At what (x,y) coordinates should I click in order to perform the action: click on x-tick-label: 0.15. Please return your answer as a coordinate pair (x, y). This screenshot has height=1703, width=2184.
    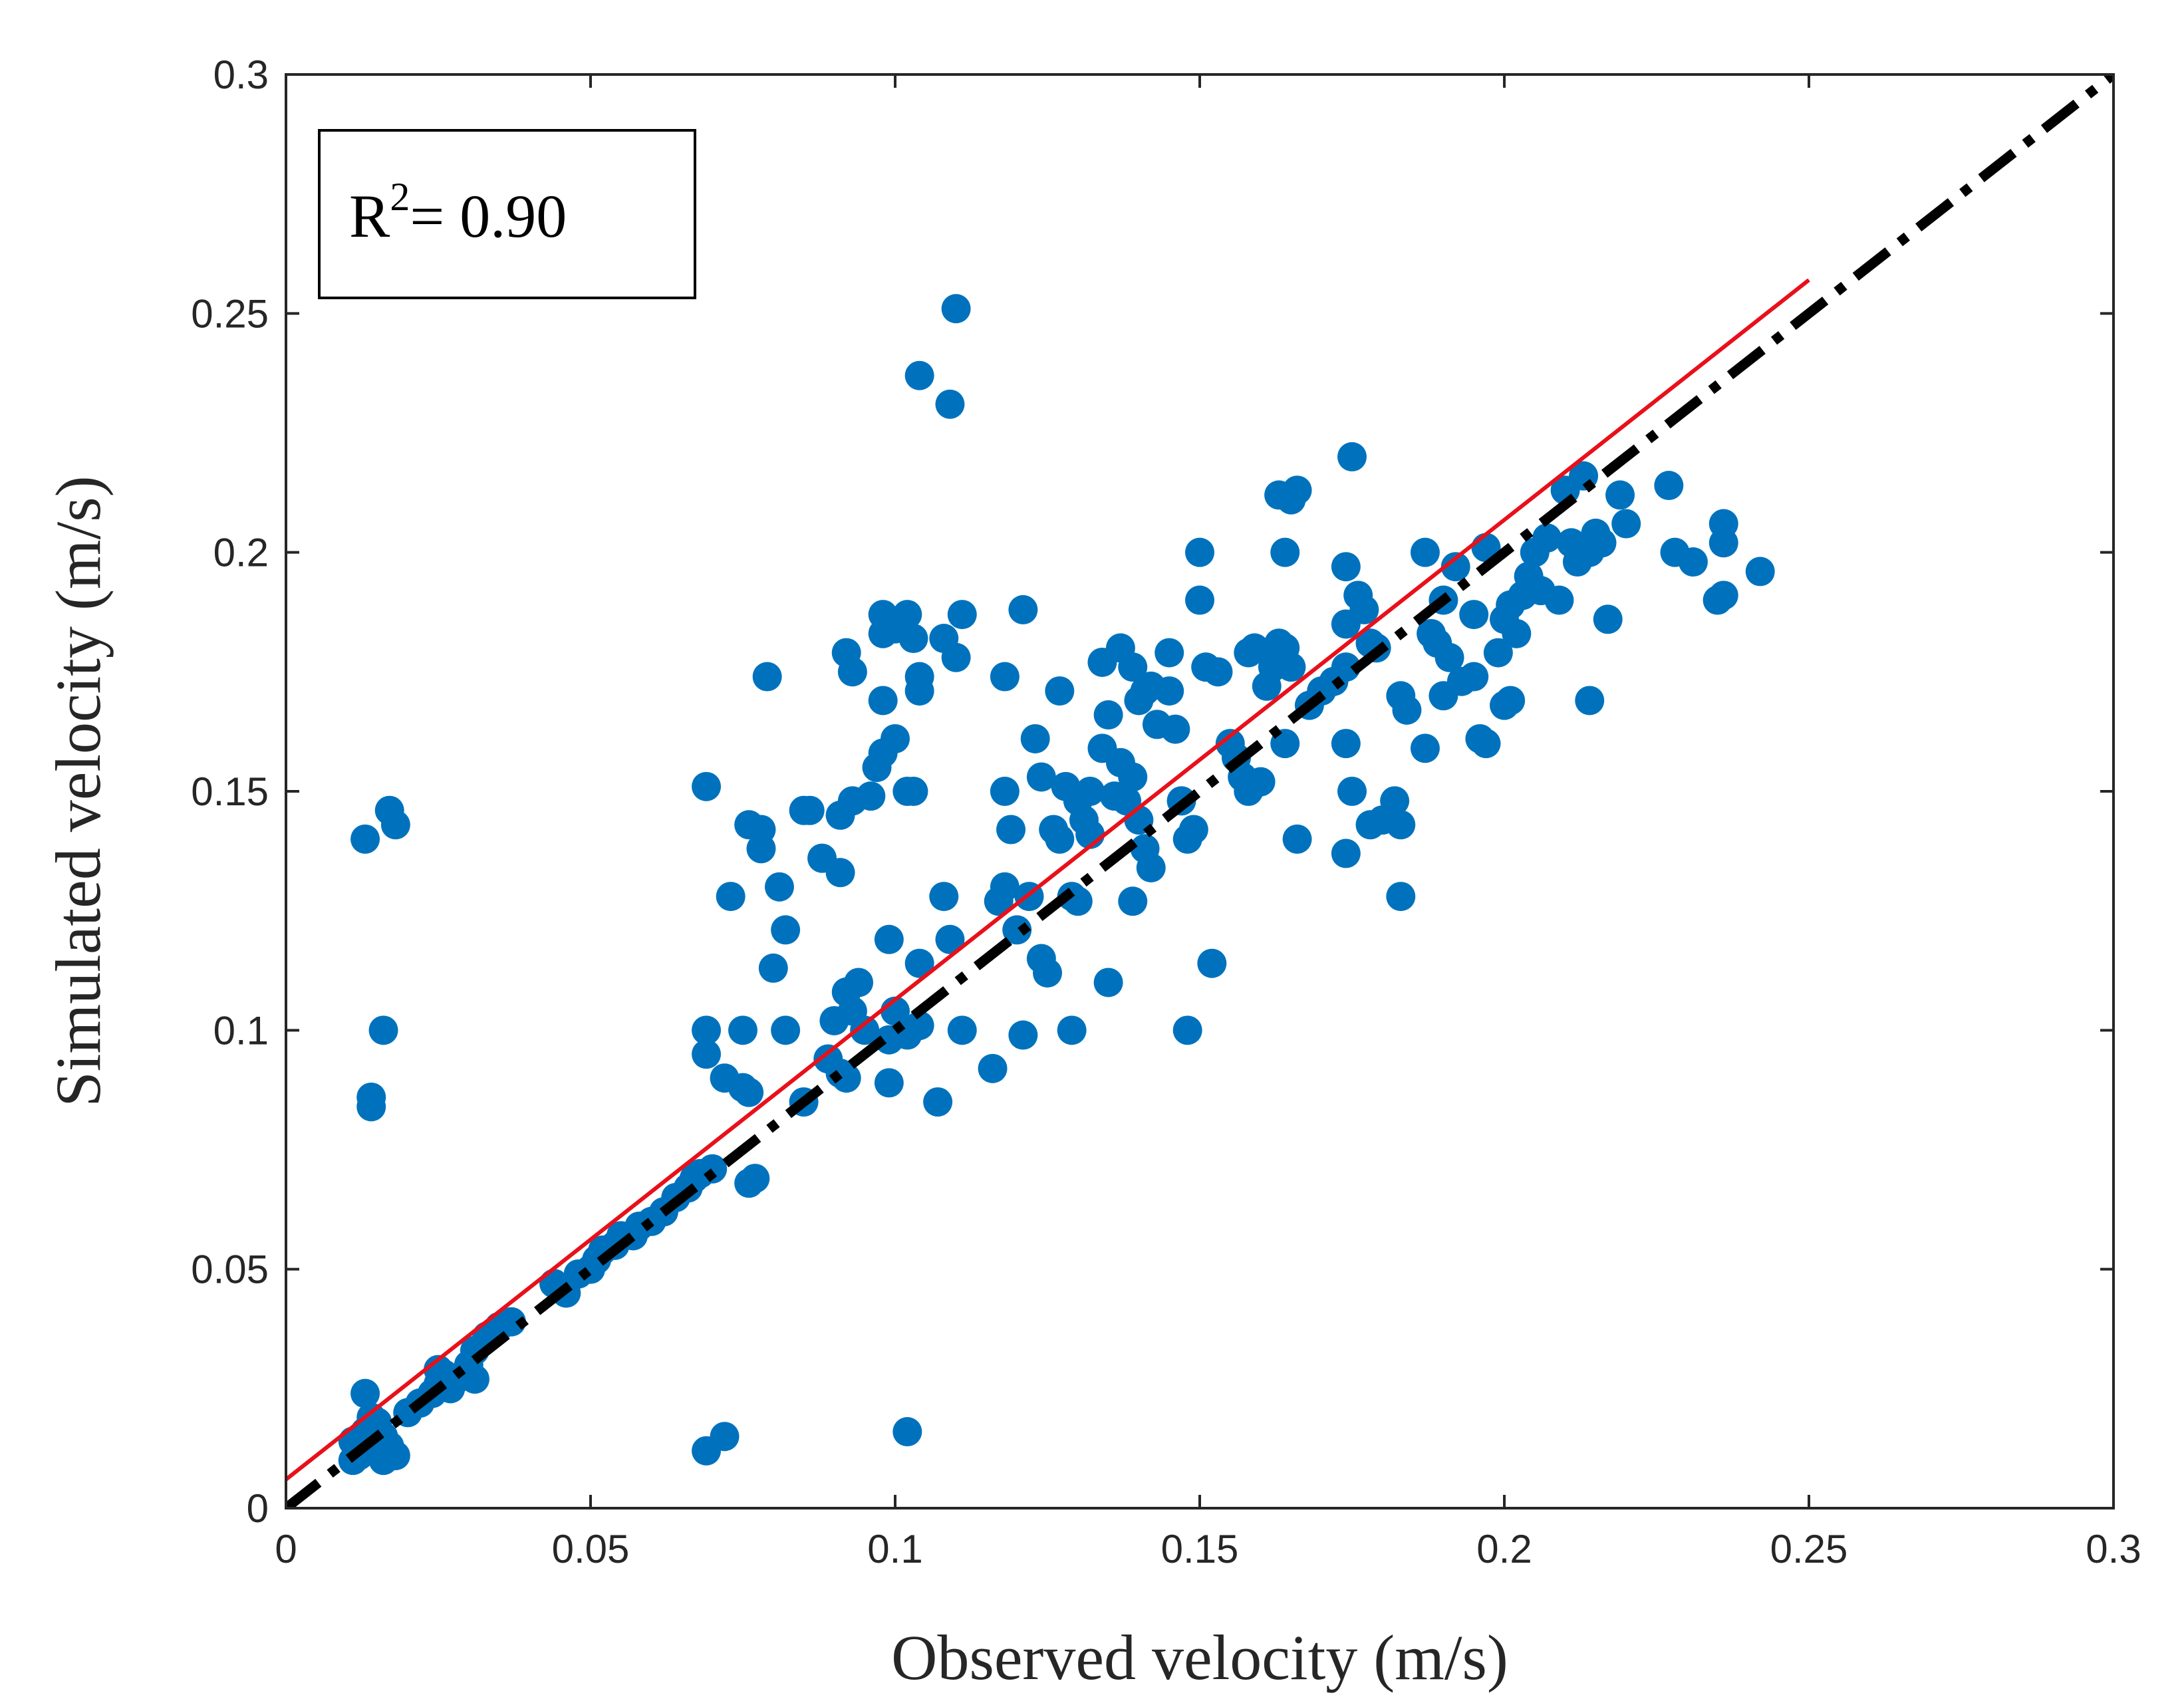
    Looking at the image, I should click on (1200, 1549).